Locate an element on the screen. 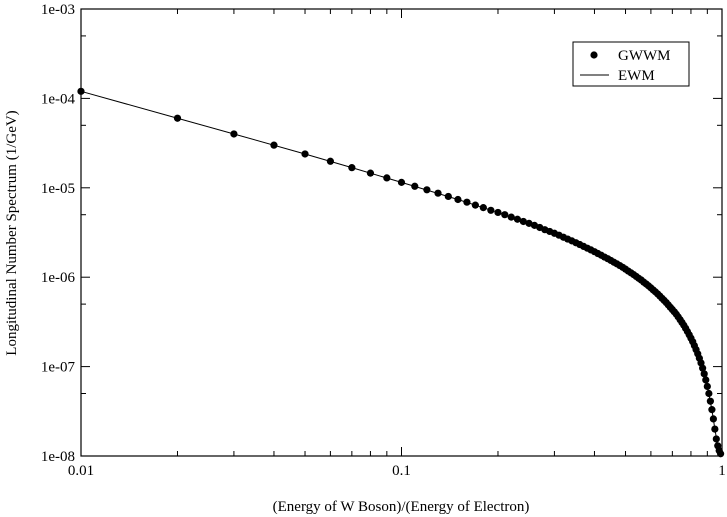 This screenshot has height=517, width=727. legend: GWWM EWM is located at coordinates (631, 64).